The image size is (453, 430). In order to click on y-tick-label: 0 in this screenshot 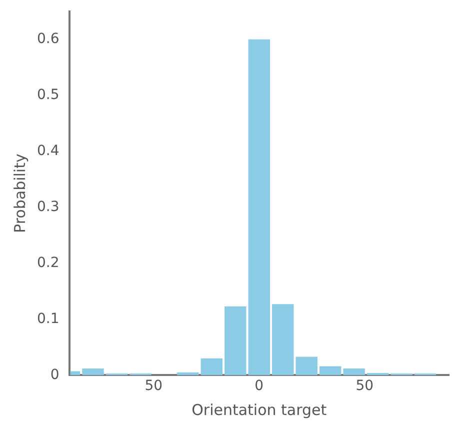, I will do `click(55, 374)`.